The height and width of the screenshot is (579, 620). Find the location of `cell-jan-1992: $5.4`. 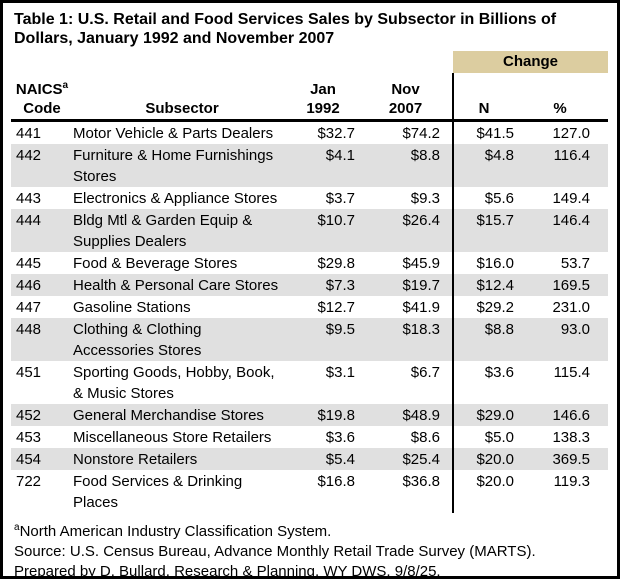

cell-jan-1992: $5.4 is located at coordinates (331, 459).